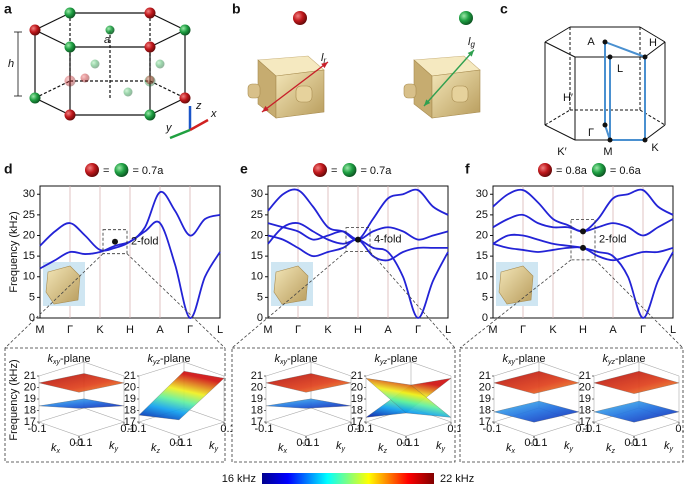  I want to click on subscript: xy, so click(56, 362).